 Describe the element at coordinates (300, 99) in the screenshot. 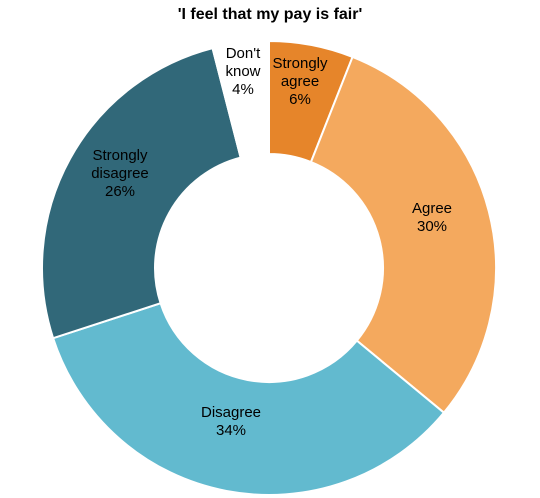

I see `slice-label-line: 6%` at that location.